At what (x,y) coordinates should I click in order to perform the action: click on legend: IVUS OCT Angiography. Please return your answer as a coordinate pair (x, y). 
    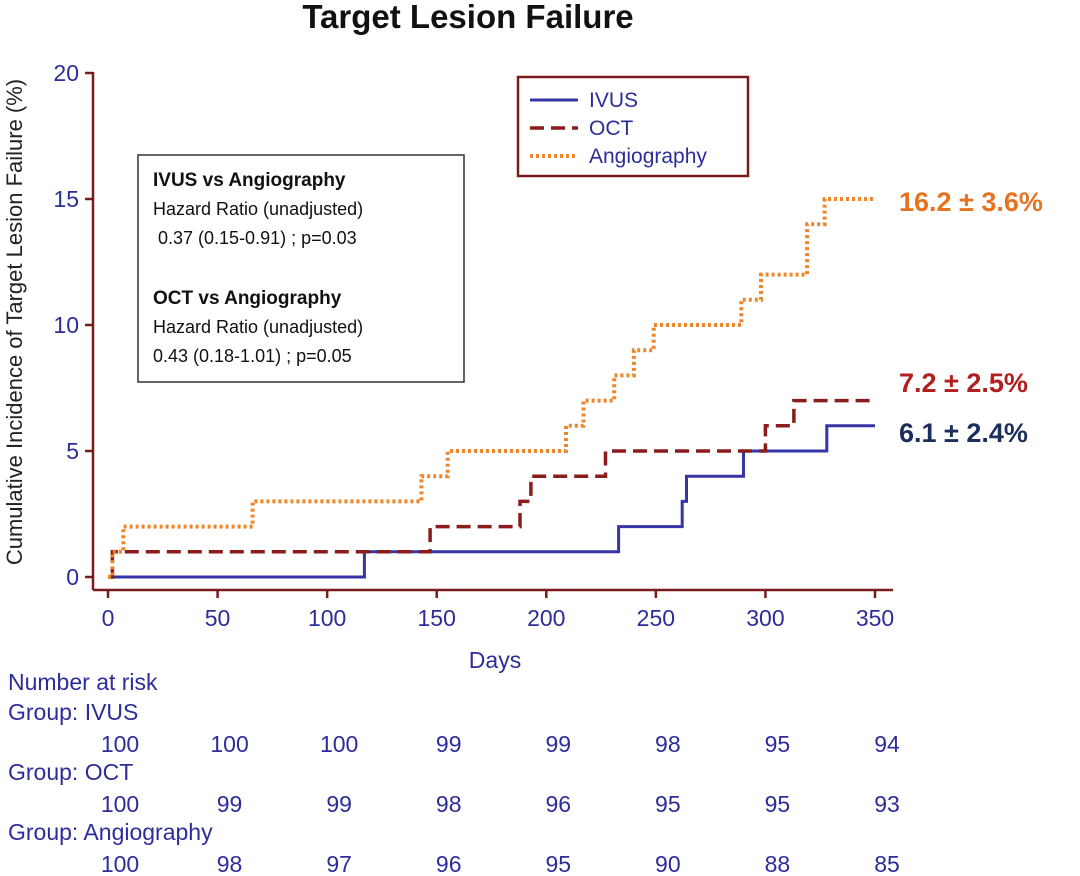
    Looking at the image, I should click on (633, 126).